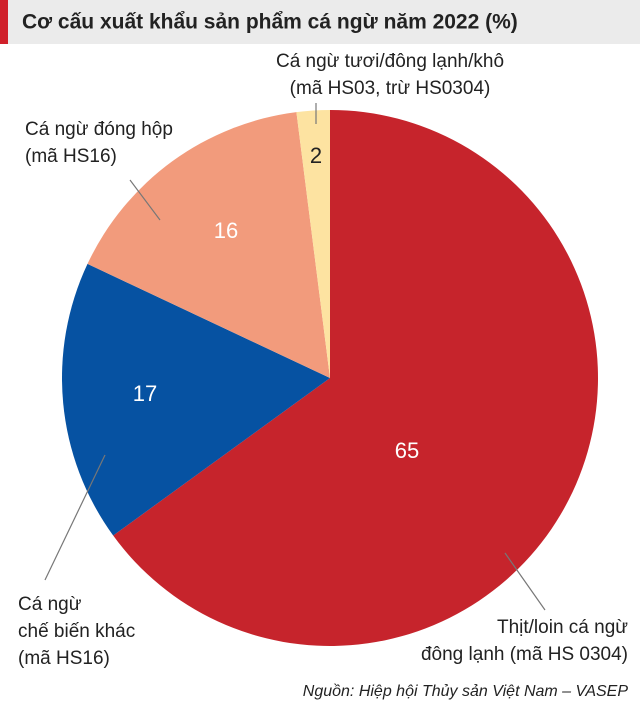 This screenshot has height=711, width=640. What do you see at coordinates (50, 604) in the screenshot?
I see `category-label: Cá ngừ` at bounding box center [50, 604].